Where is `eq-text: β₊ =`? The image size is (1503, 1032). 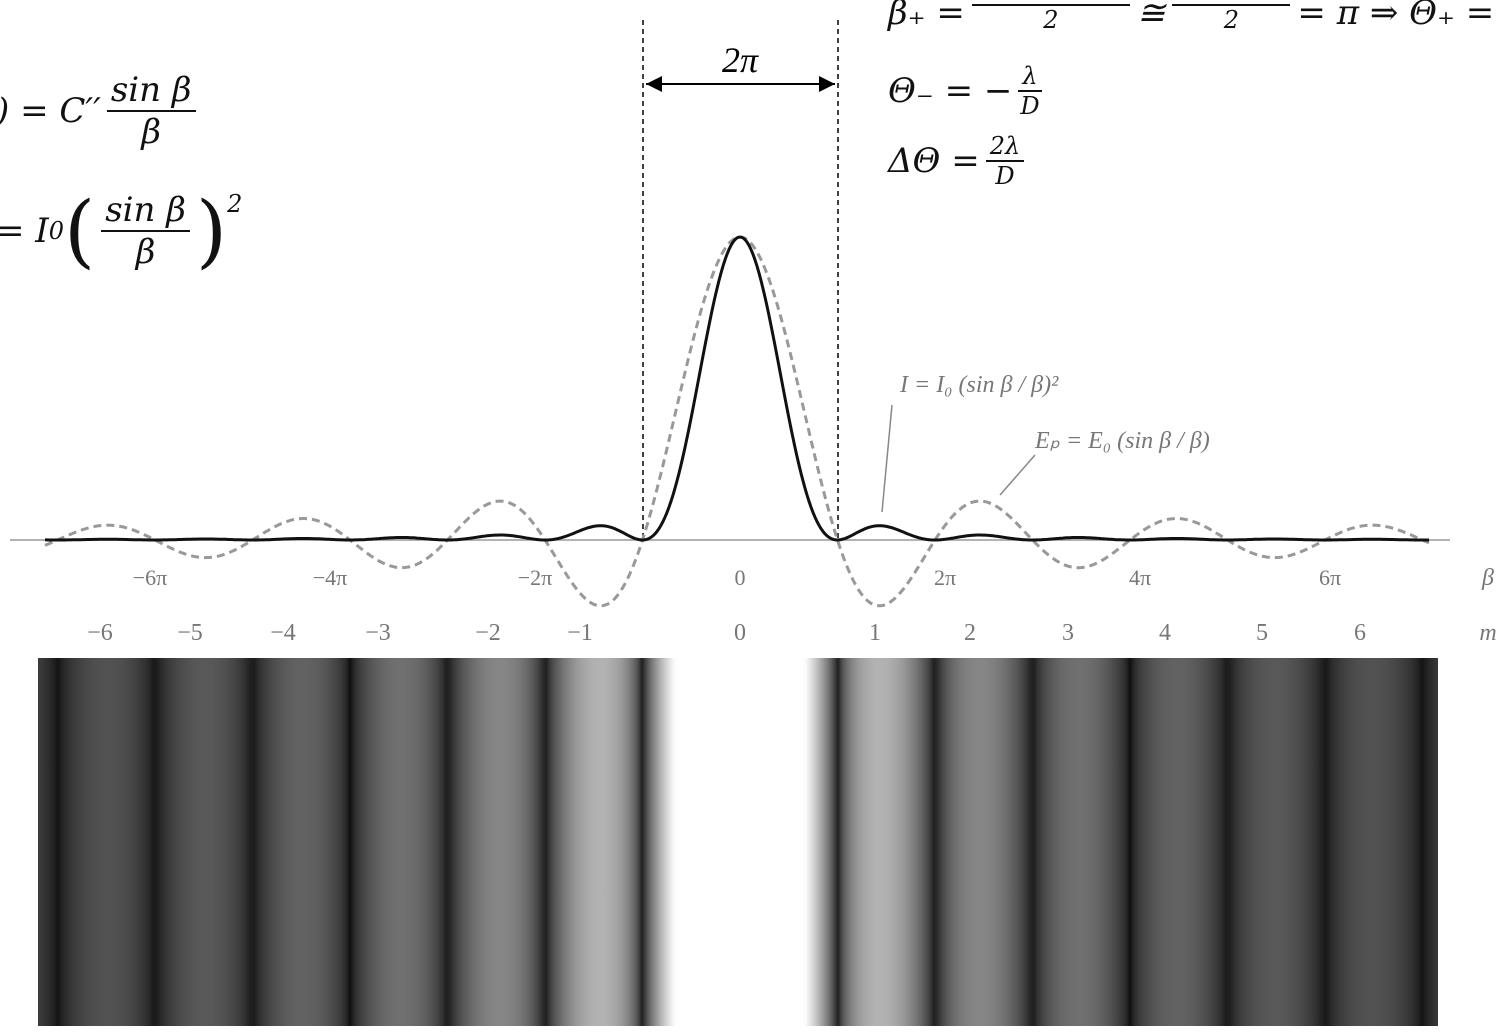 eq-text: β₊ = is located at coordinates (926, 16).